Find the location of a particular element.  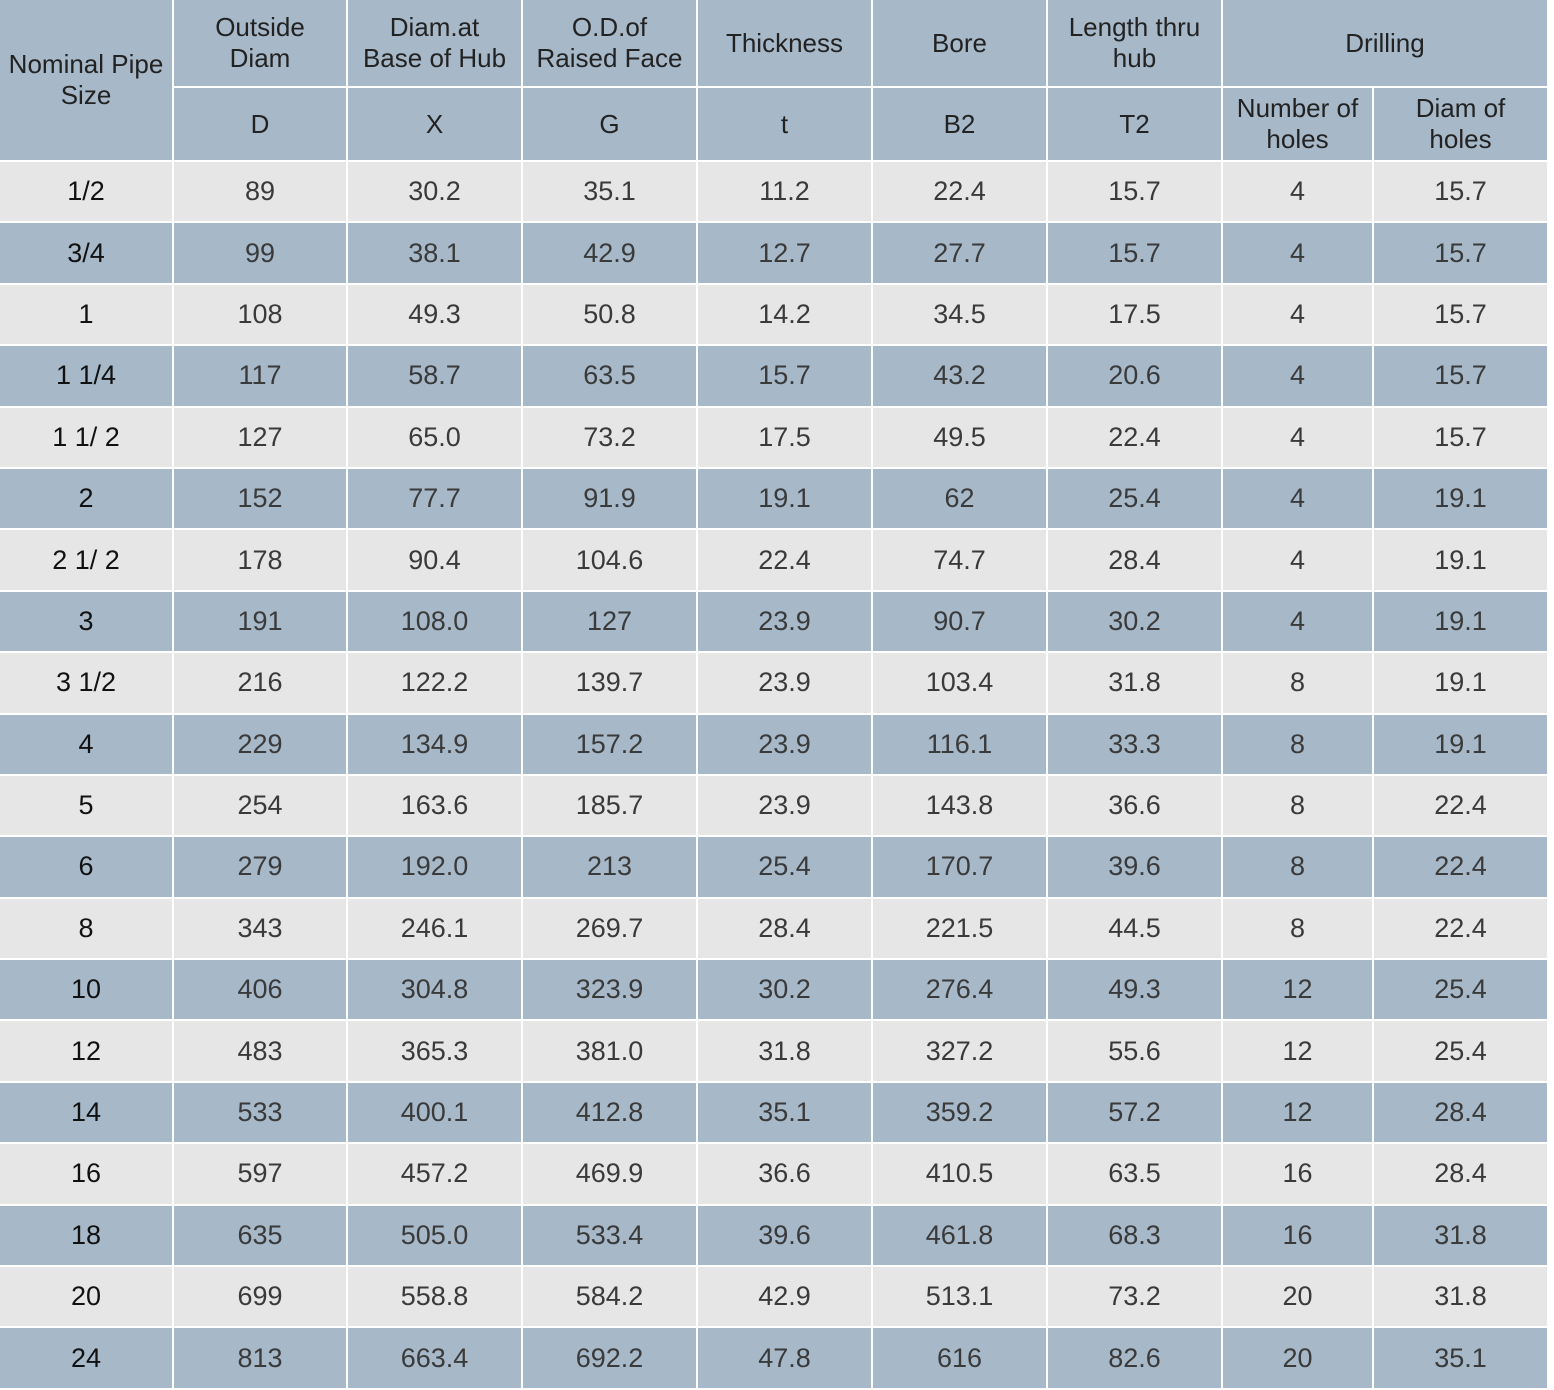

table-cell: 323.9 is located at coordinates (609, 990).